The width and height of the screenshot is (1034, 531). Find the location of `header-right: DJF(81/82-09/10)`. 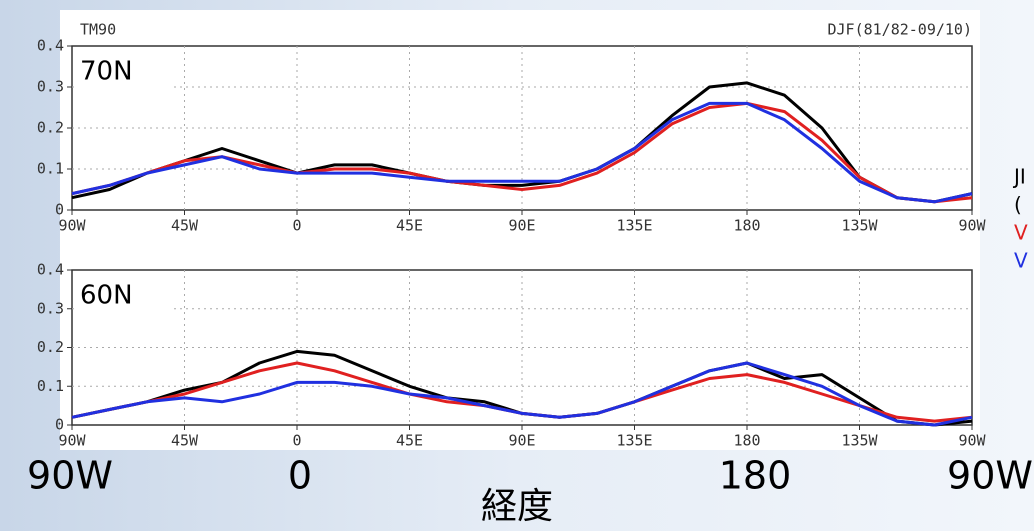

header-right: DJF(81/82-09/10) is located at coordinates (900, 30).